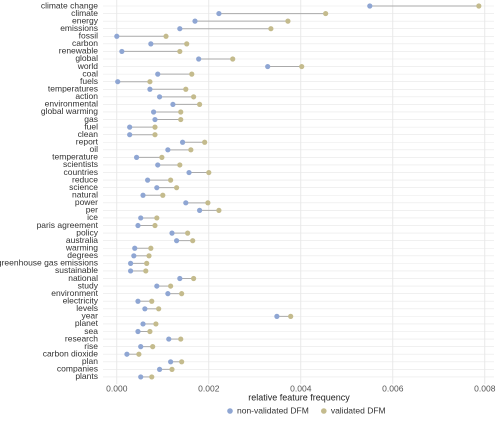  I want to click on y-tick-label: policy, so click(87, 232).